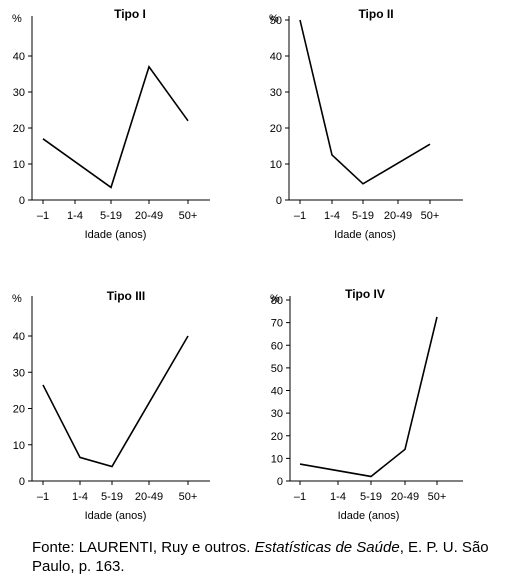 The width and height of the screenshot is (508, 582). I want to click on y-tick-label: 70, so click(277, 324).